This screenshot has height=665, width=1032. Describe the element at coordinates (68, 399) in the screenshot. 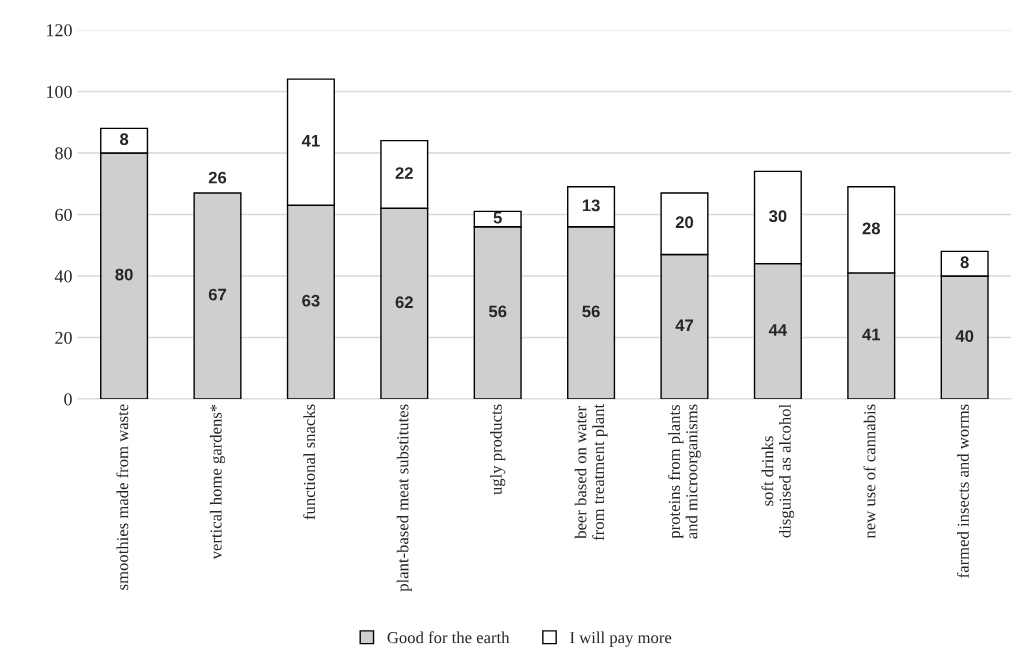

I see `y-tick-label: 0` at that location.